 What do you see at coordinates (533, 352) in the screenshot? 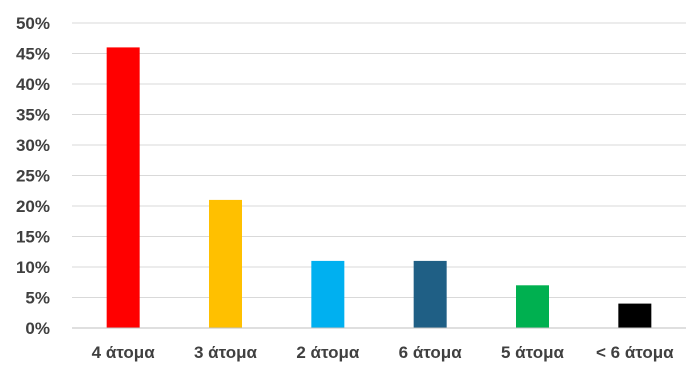
I see `x-tick-label: 5 άτομα` at bounding box center [533, 352].